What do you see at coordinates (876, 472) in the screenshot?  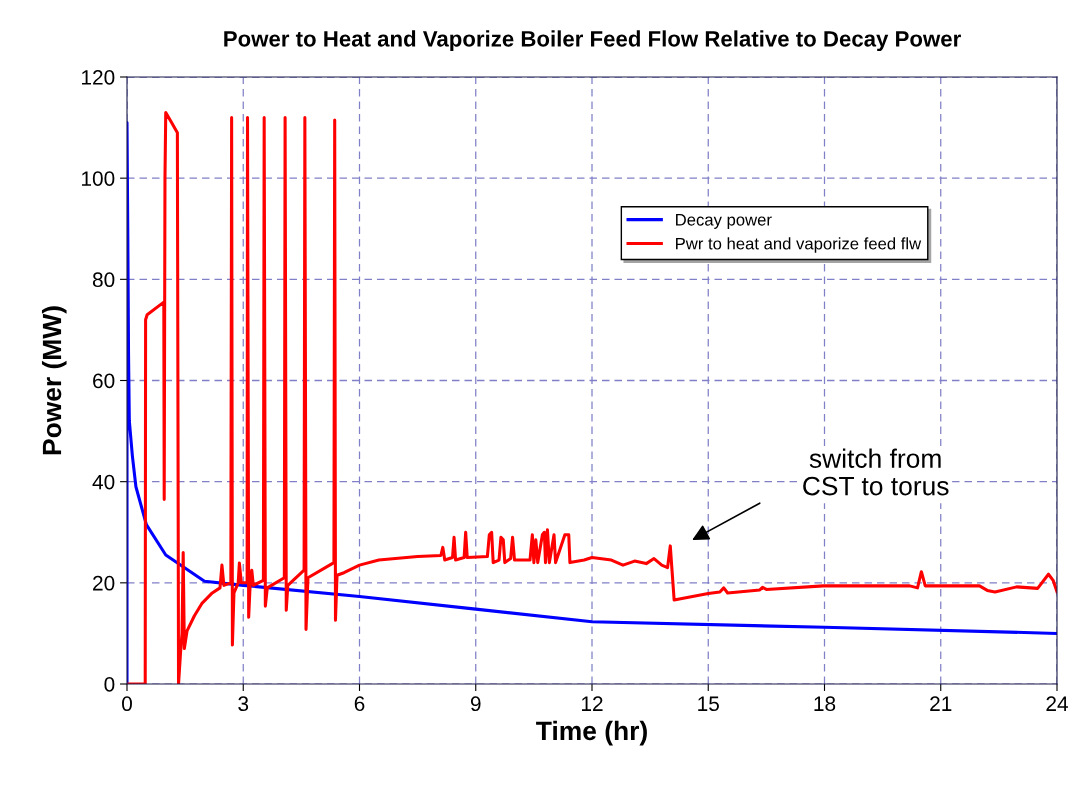 I see `annotation: switch from CST to torus` at bounding box center [876, 472].